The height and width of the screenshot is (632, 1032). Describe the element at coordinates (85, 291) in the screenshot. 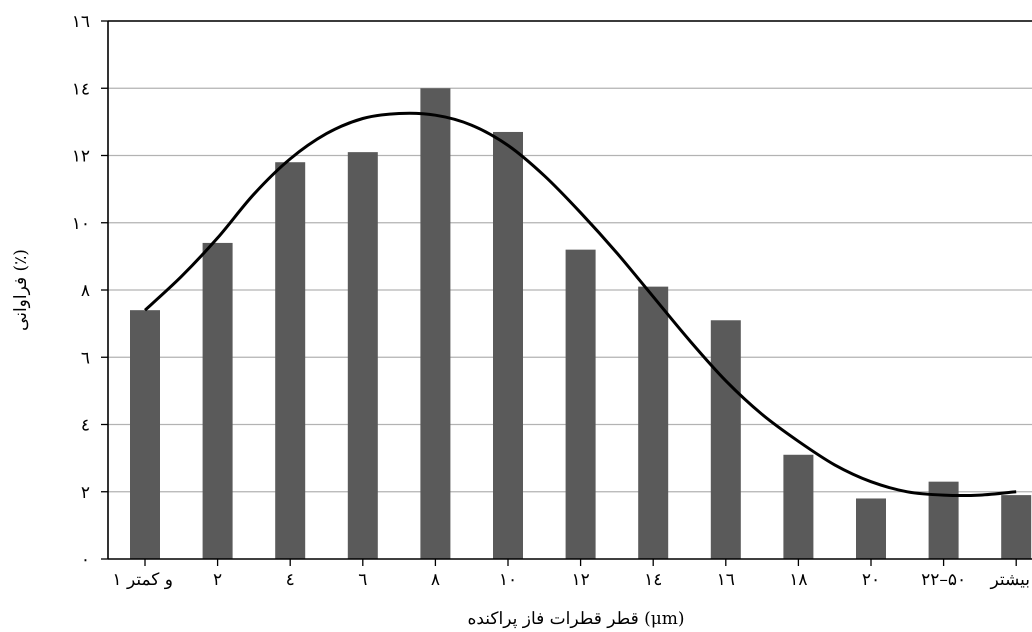

I see `y-tick-label: ۸` at that location.